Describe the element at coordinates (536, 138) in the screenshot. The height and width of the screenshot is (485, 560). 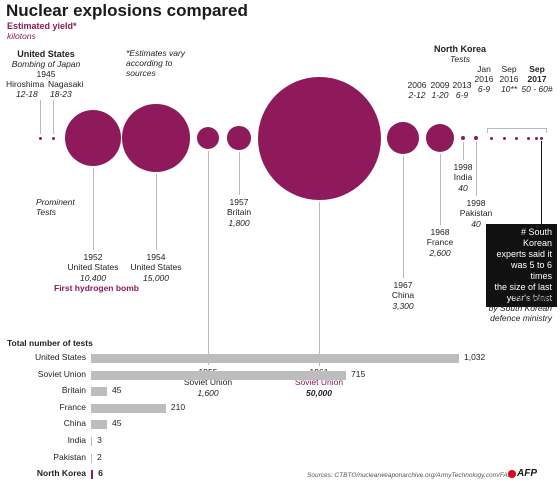
I see `bubble-nk2016b` at that location.